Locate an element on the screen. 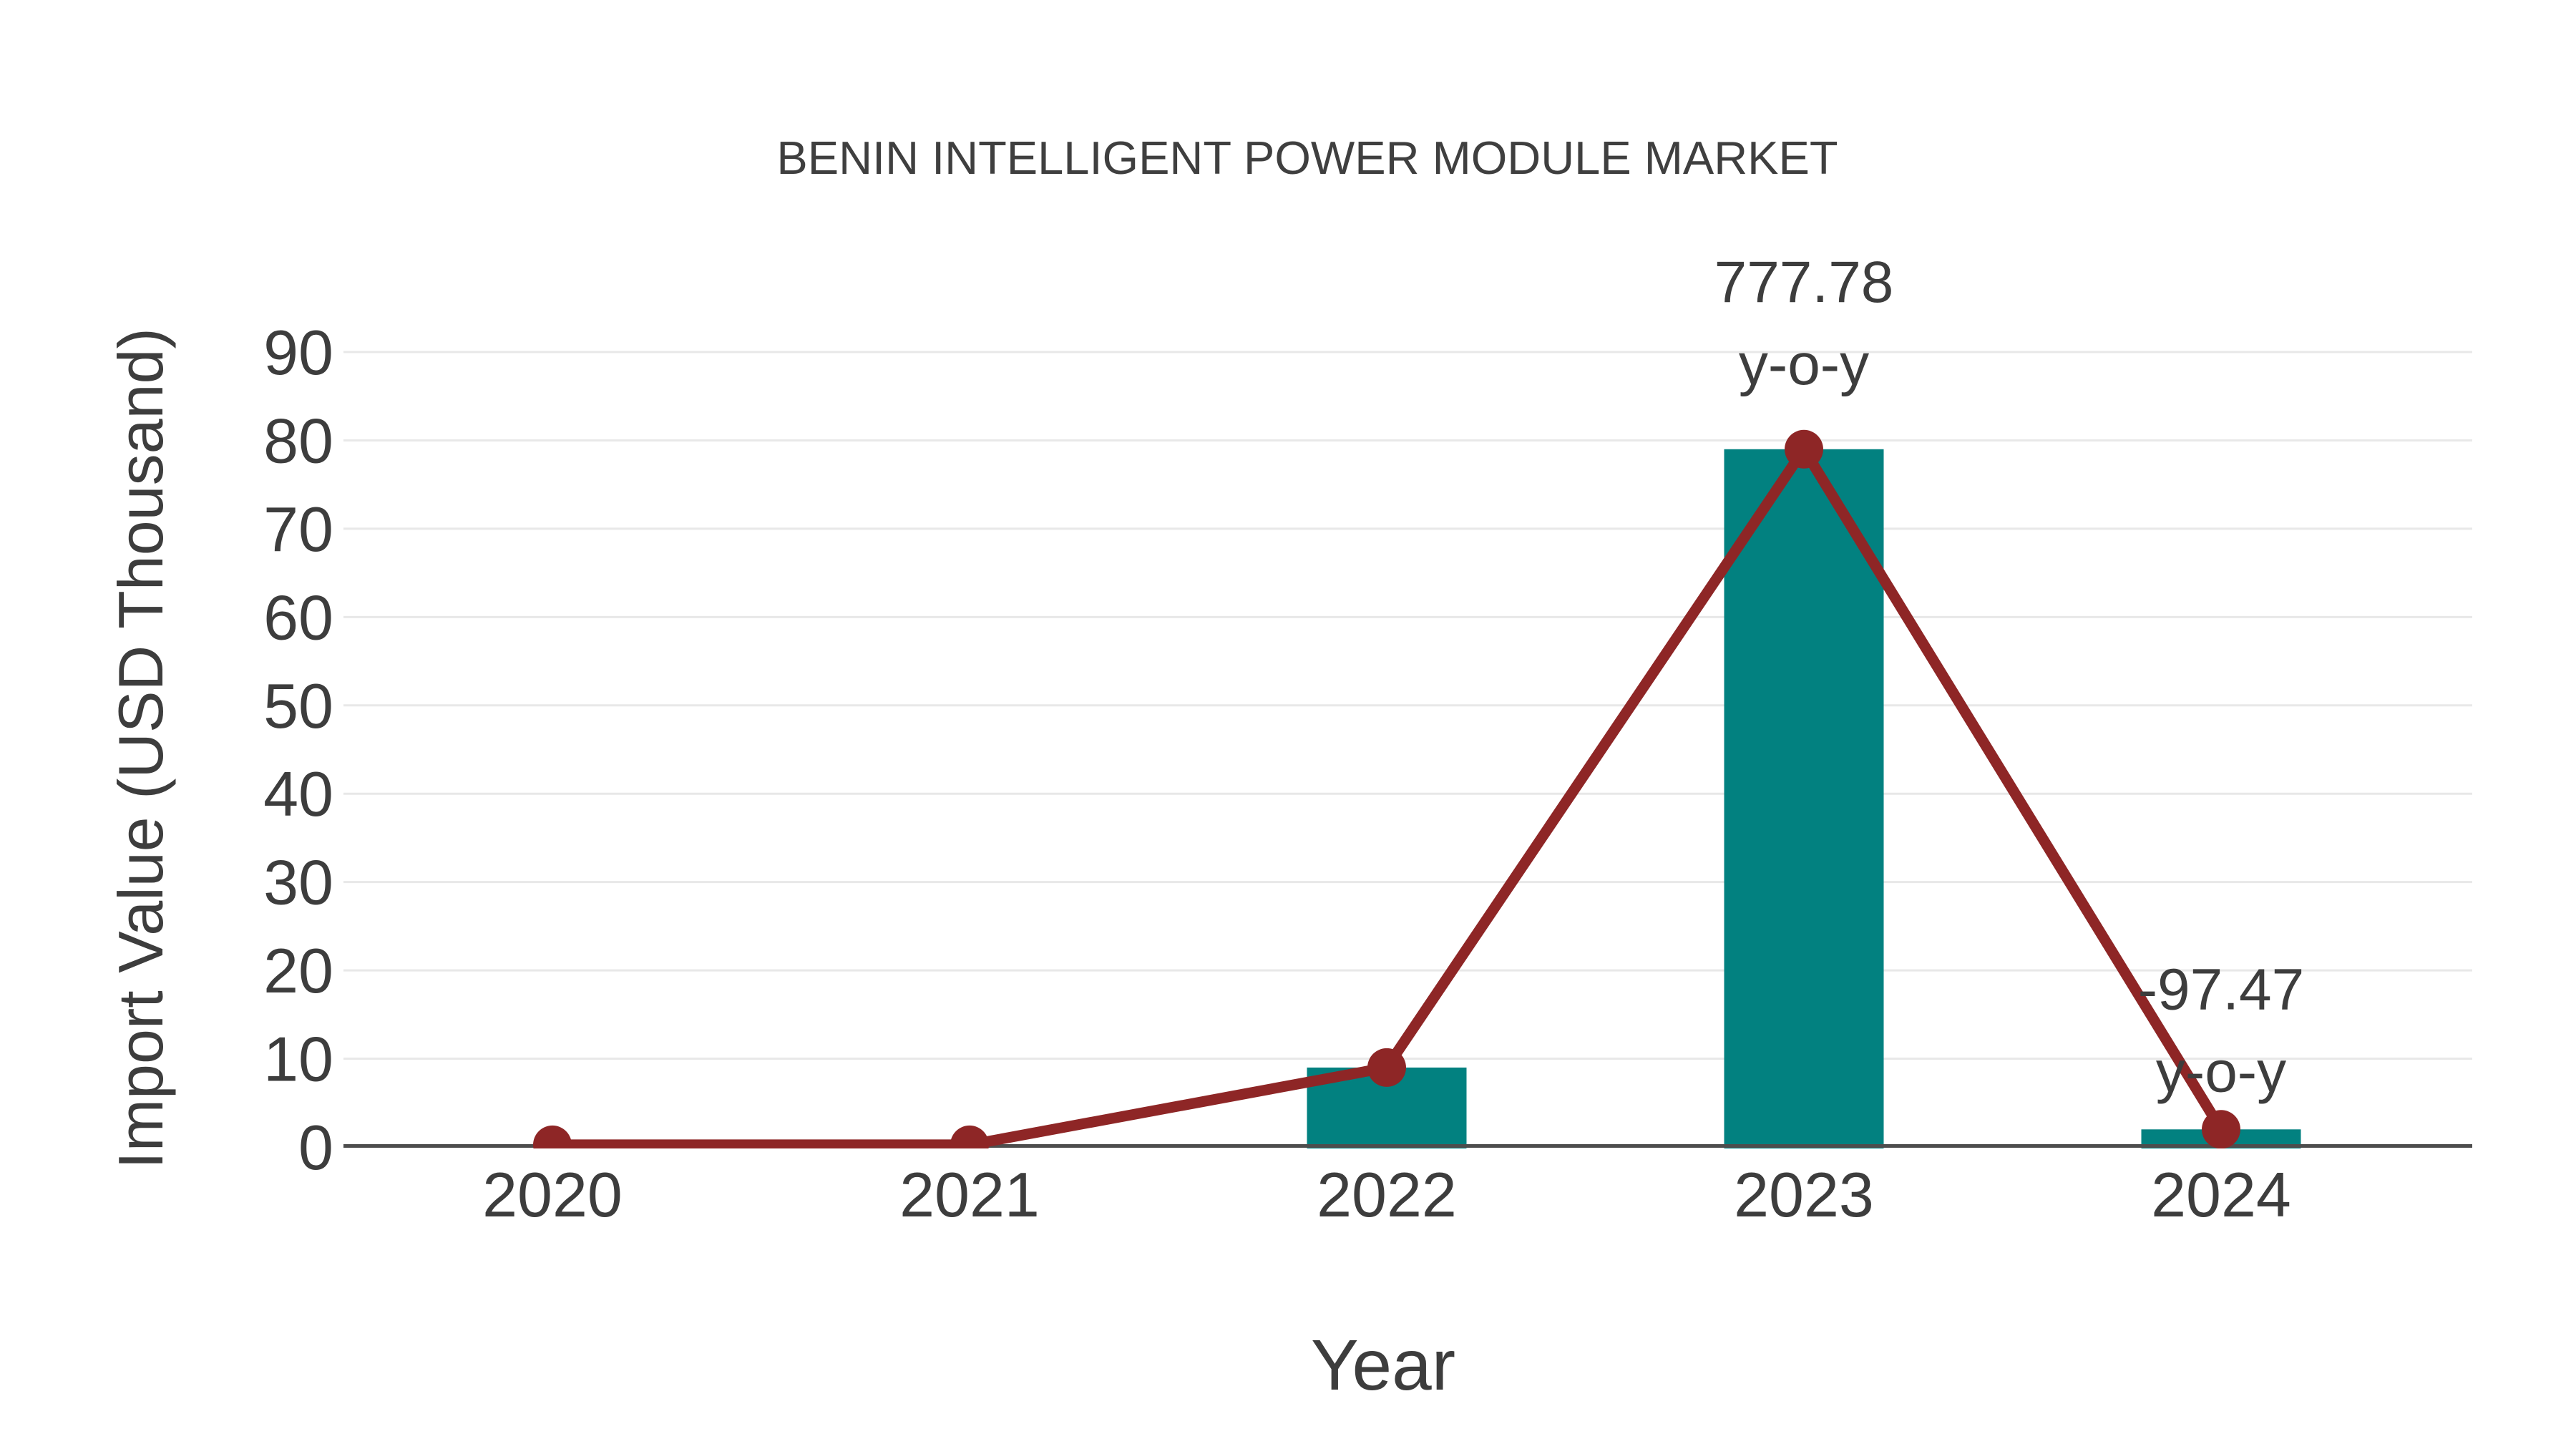 This screenshot has width=2576, height=1449. y-tick-labels: 0 10 20 30 40 50 60 70 80 90 is located at coordinates (298, 750).